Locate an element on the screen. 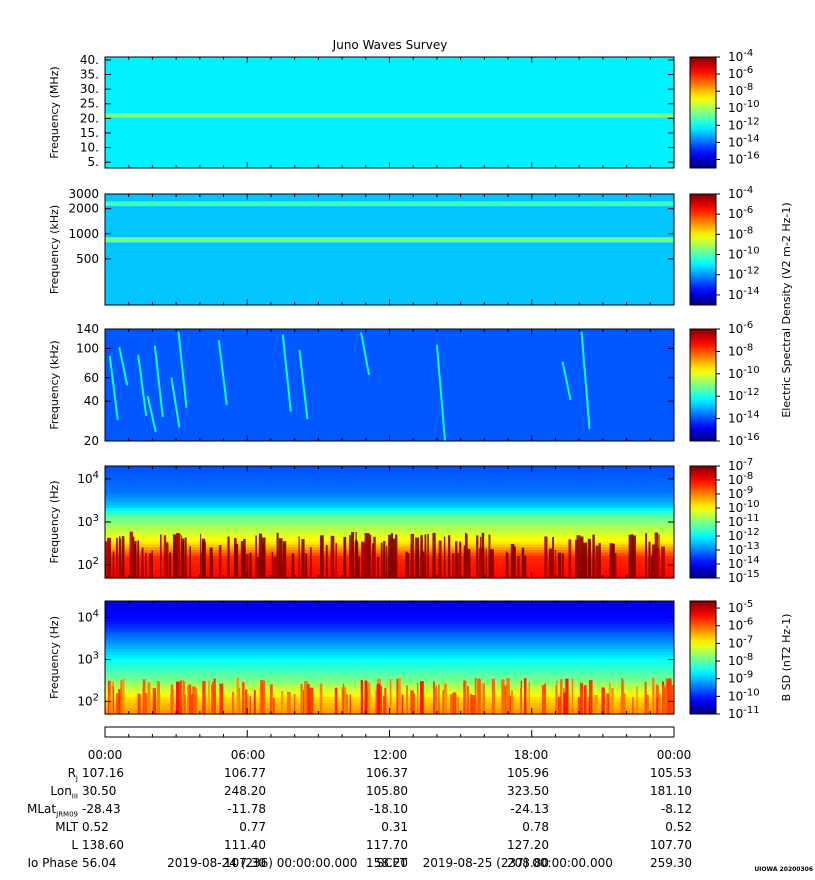 This screenshot has height=880, width=815. ephemeris-time: 00:00 is located at coordinates (674, 755).